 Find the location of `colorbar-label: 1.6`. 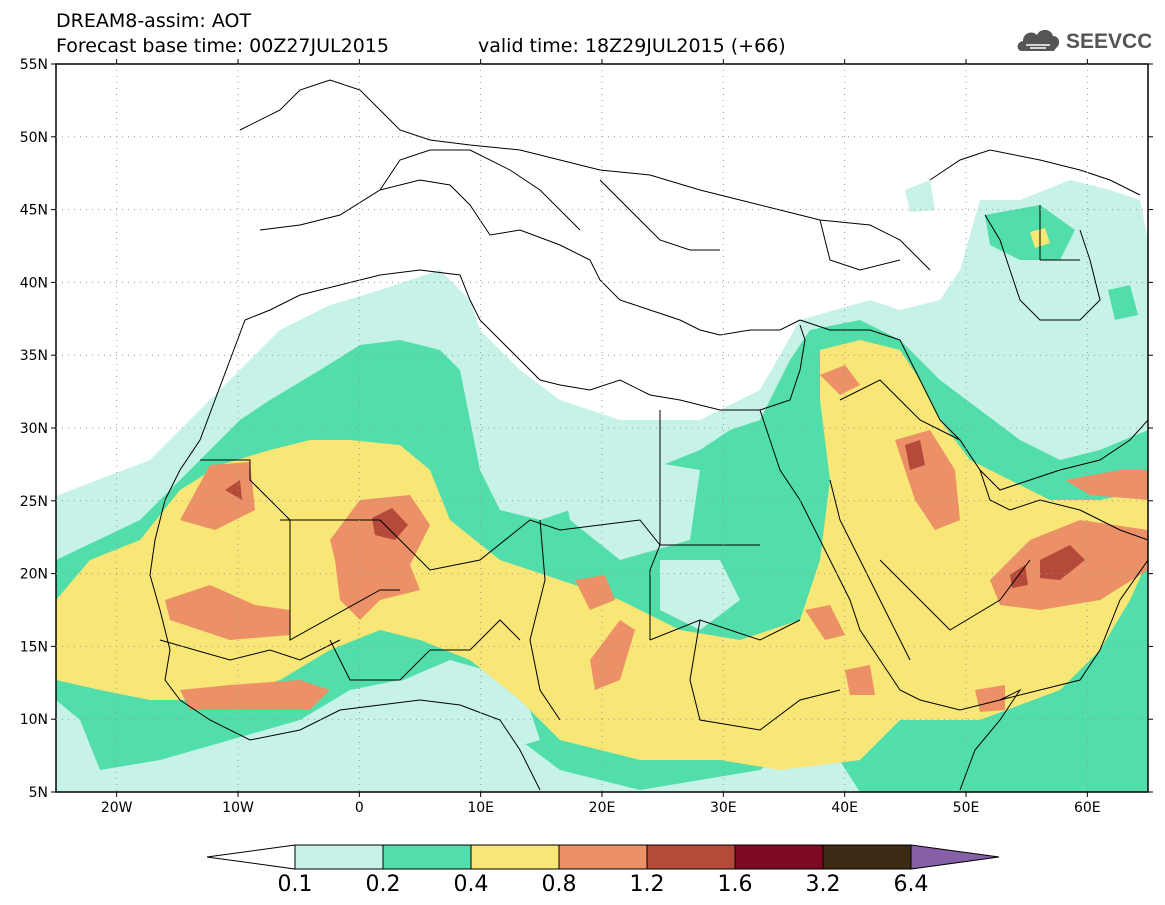

colorbar-label: 1.6 is located at coordinates (735, 884).